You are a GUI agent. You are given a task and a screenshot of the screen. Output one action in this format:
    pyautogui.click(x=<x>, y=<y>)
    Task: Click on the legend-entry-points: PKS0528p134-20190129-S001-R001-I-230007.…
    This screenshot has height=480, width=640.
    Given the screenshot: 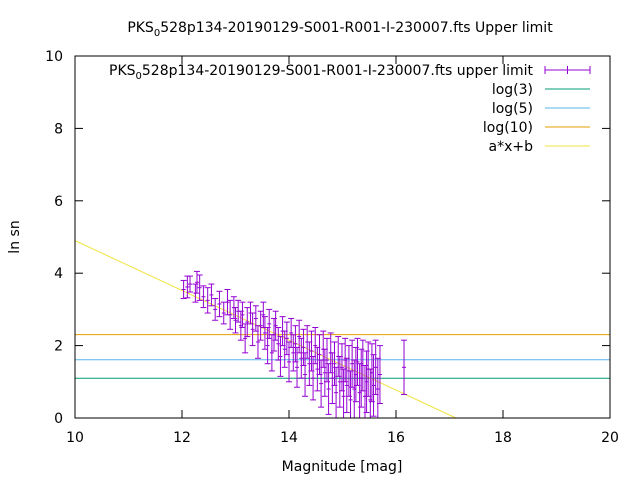 What is the action you would take?
    pyautogui.click(x=350, y=72)
    